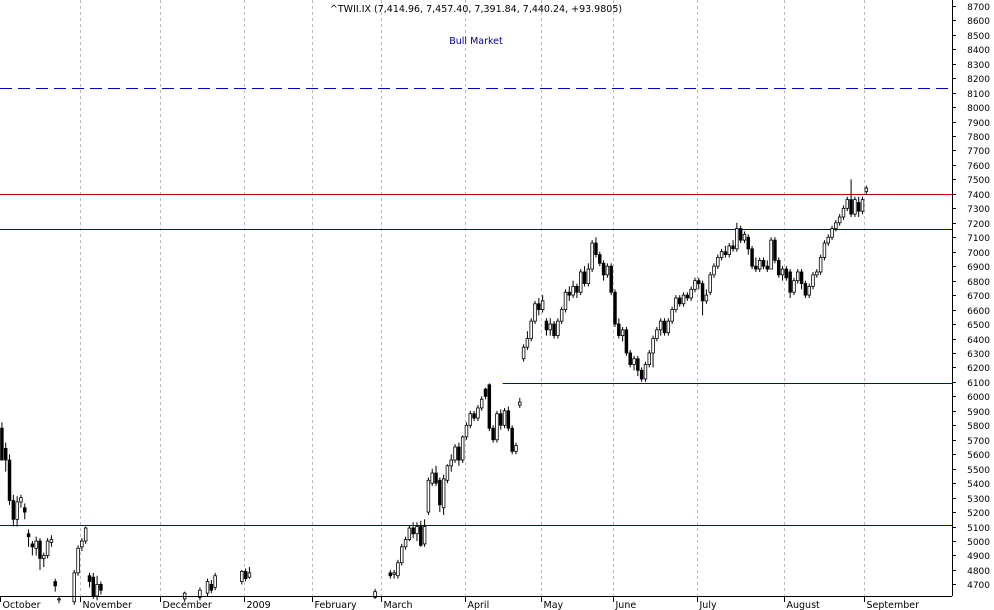  Describe the element at coordinates (978, 442) in the screenshot. I see `y-tick-label: 5700` at that location.